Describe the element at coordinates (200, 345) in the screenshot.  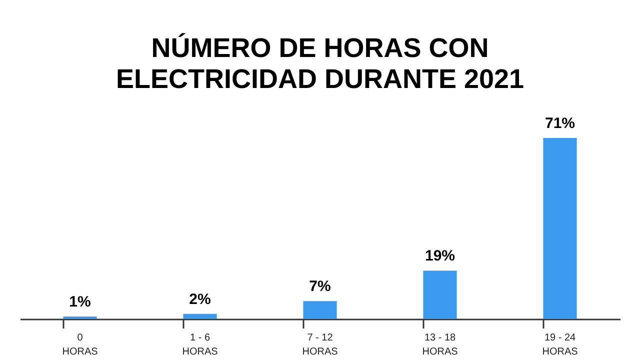
I see `x-tick-label: 1 - 6 HORAS` at that location.